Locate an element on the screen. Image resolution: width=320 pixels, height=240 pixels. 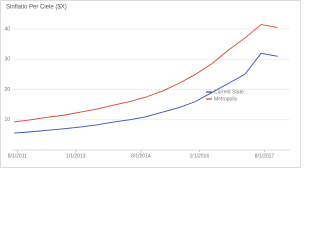
x-tick-label: 1/1/2016 is located at coordinates (200, 156).